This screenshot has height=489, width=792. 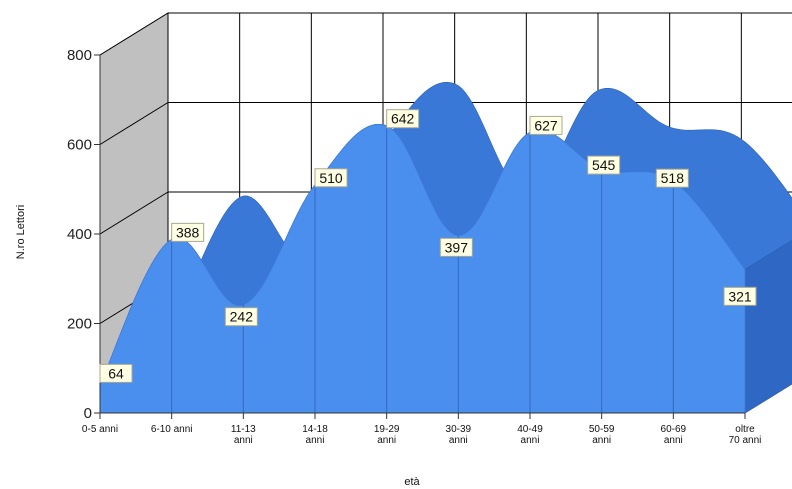 I want to click on data-label-value: 642, so click(x=403, y=119).